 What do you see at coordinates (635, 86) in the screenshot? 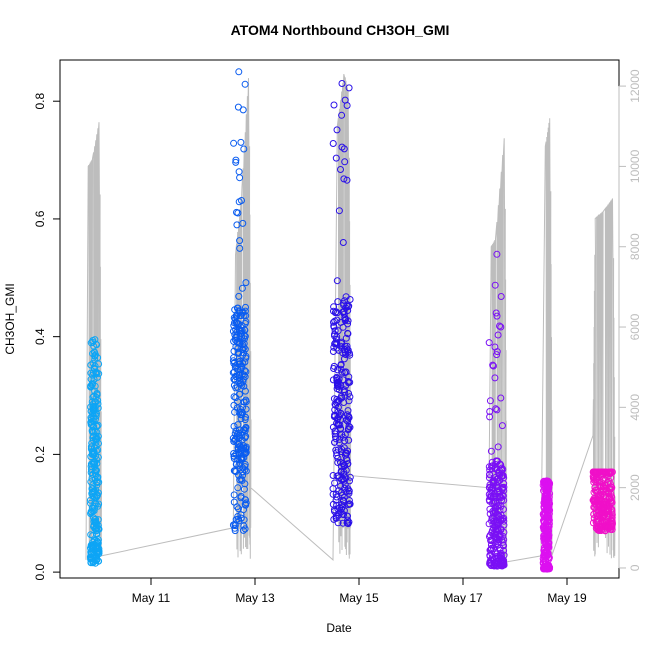
I see `y2-tick-label: 12000` at bounding box center [635, 86].